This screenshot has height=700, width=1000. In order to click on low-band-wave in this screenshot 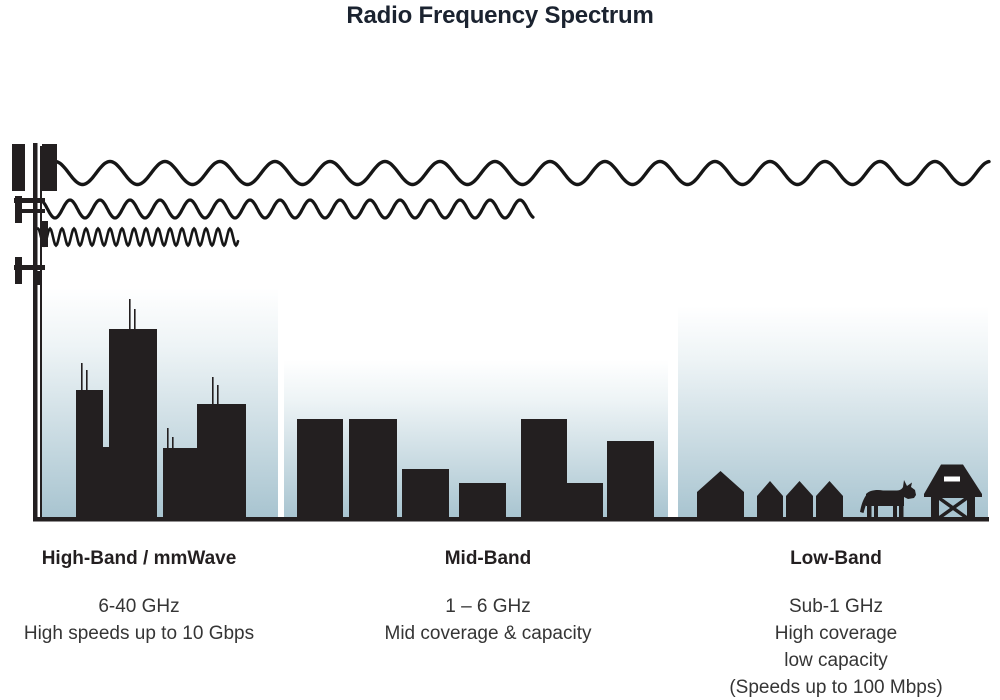, I will do `click(522, 173)`.